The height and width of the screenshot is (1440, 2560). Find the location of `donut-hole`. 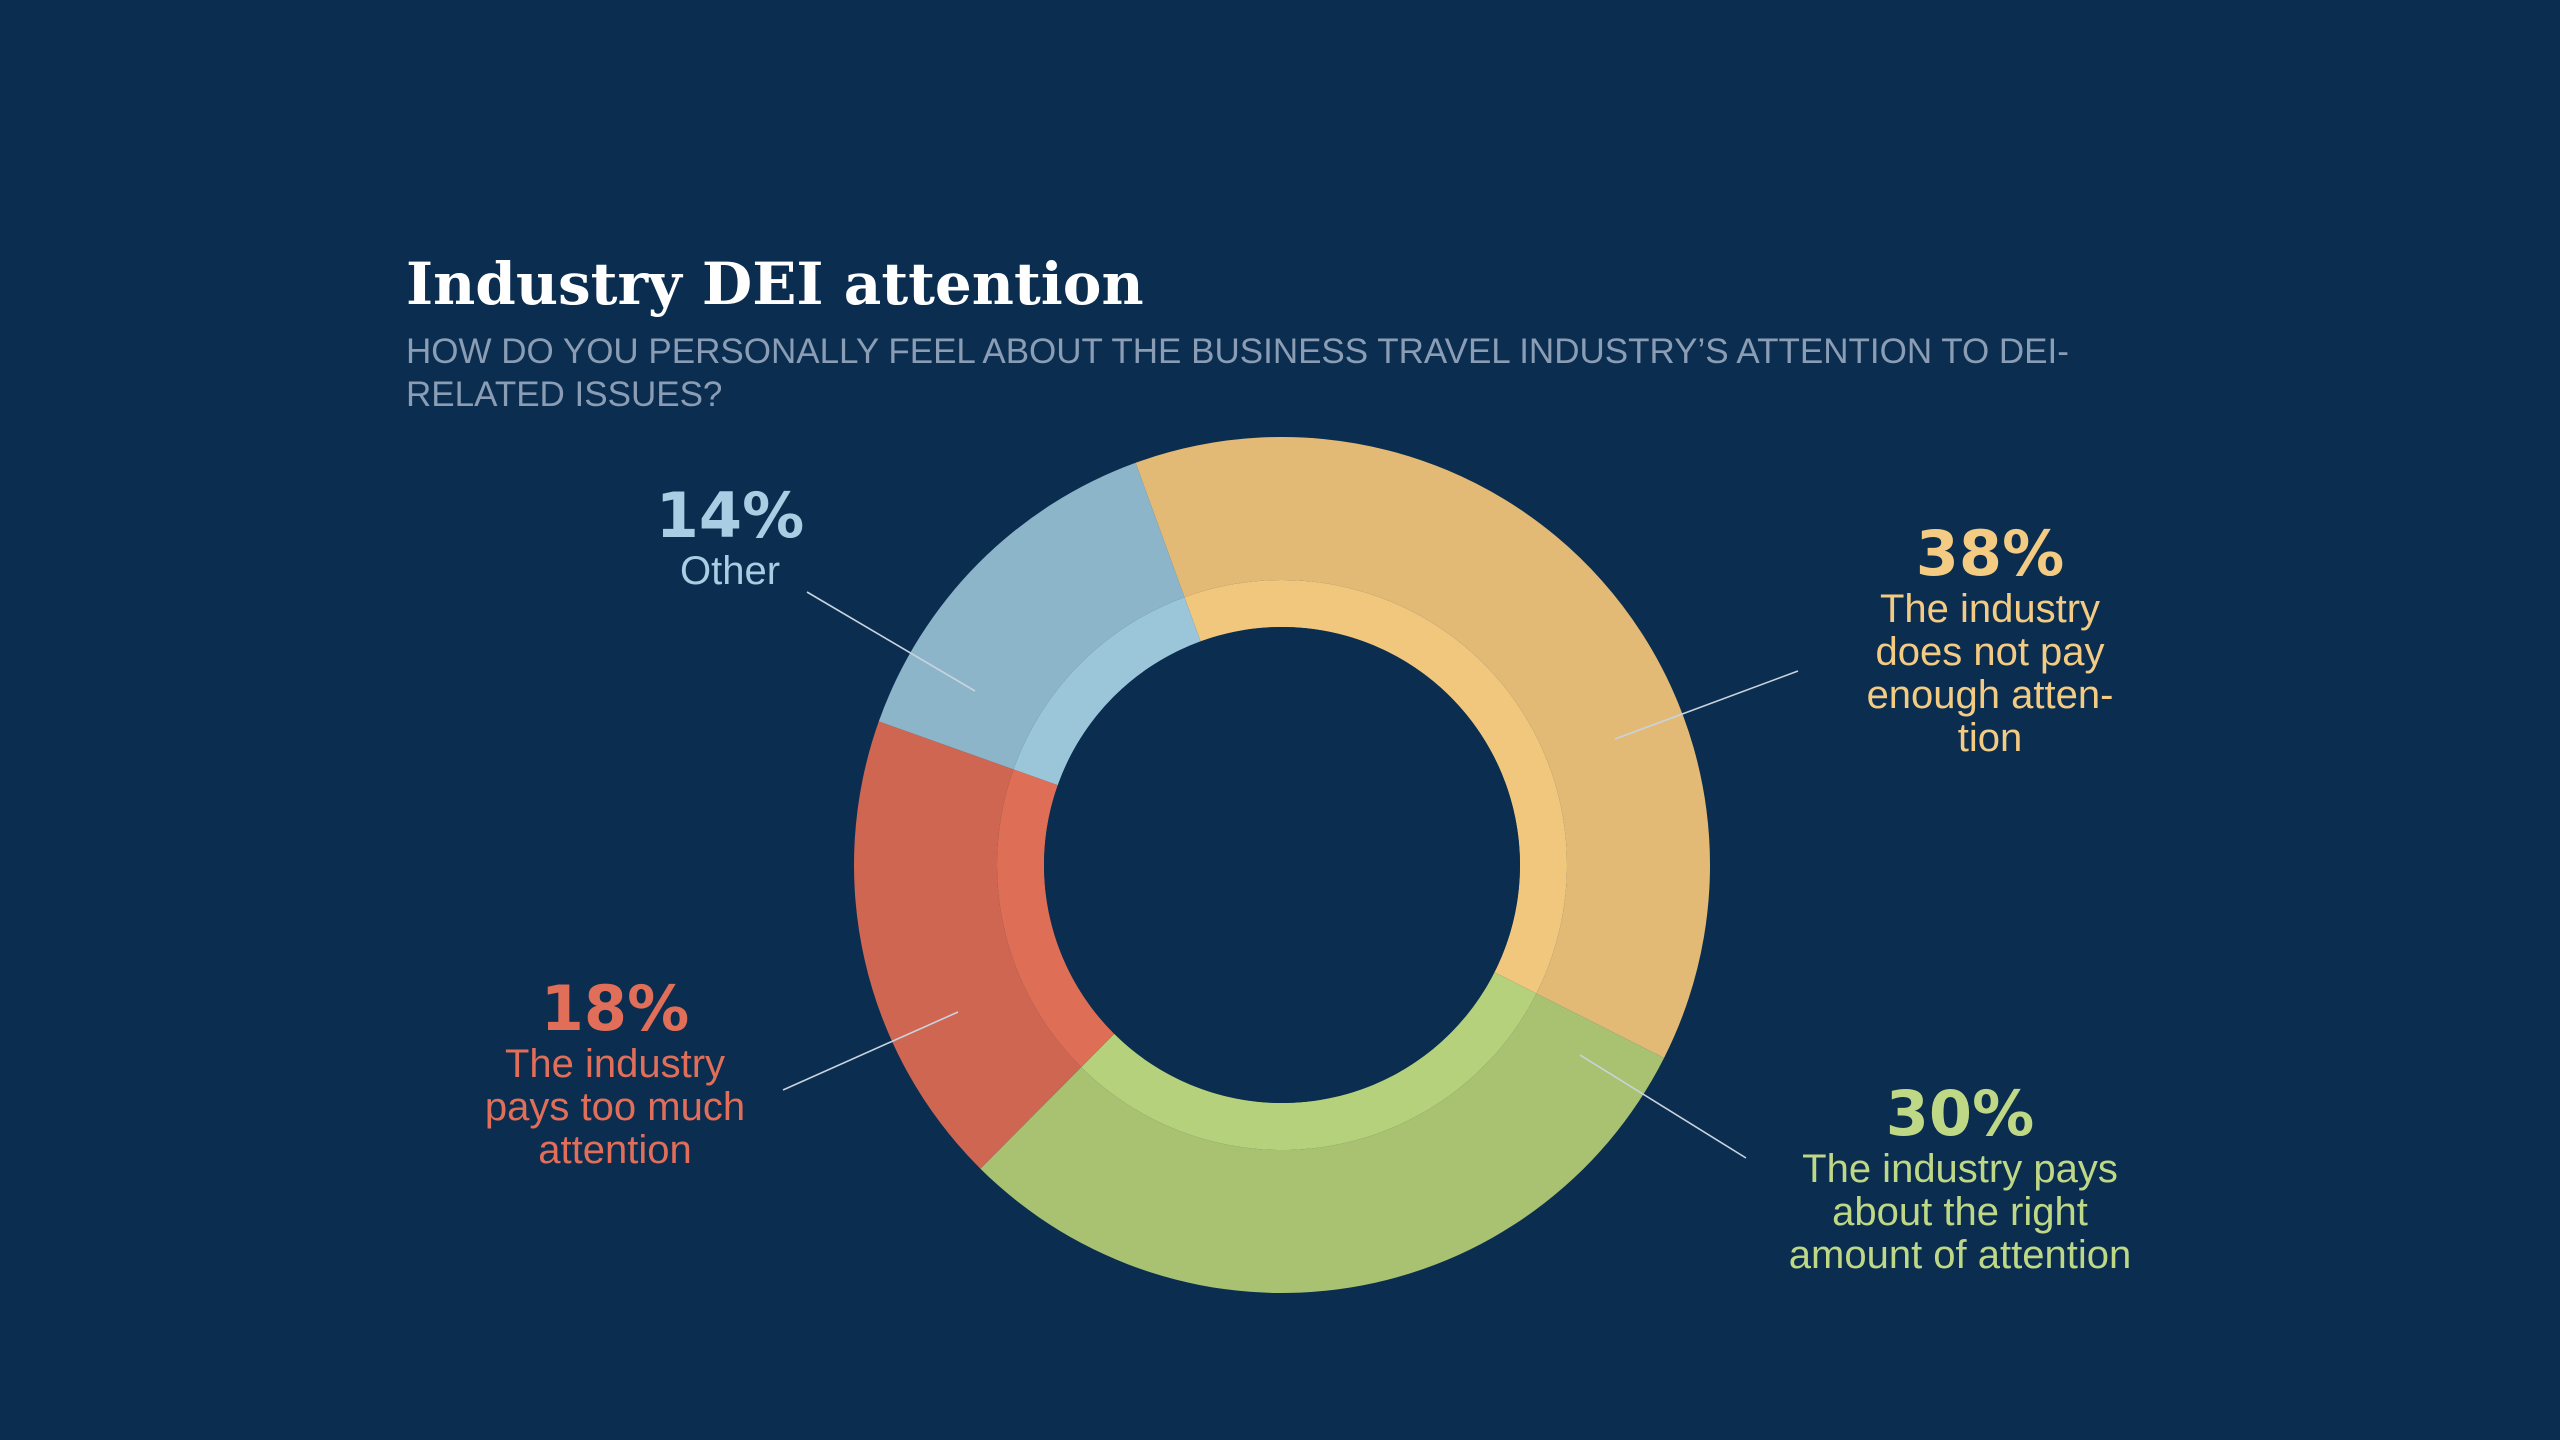

donut-hole is located at coordinates (1282, 865).